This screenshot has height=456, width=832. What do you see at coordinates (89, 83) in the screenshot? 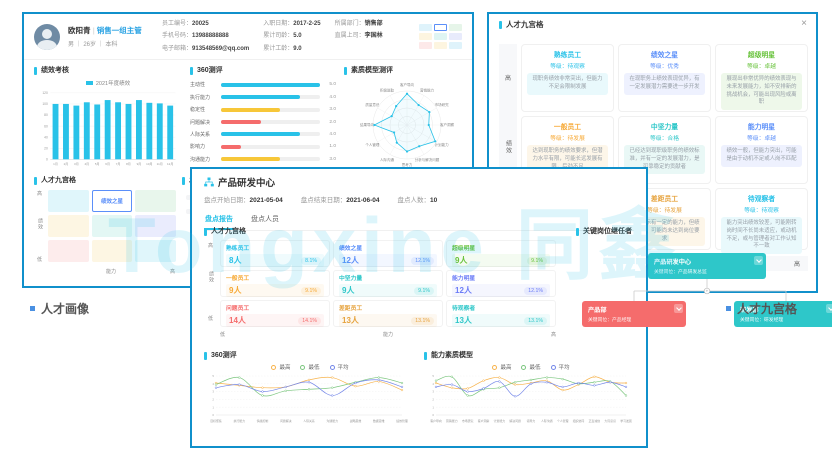
I see `legend-swatch` at bounding box center [89, 83].